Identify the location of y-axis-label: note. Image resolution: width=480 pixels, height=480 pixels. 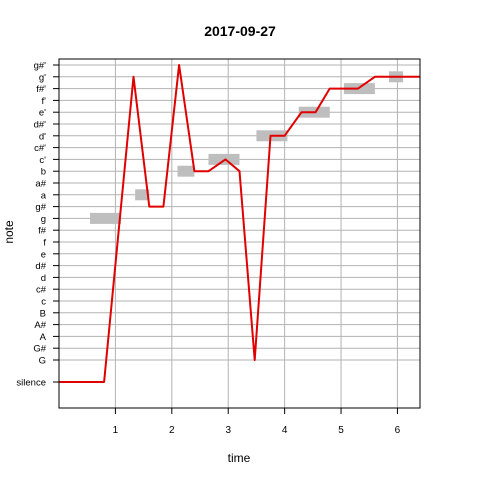
(9, 232).